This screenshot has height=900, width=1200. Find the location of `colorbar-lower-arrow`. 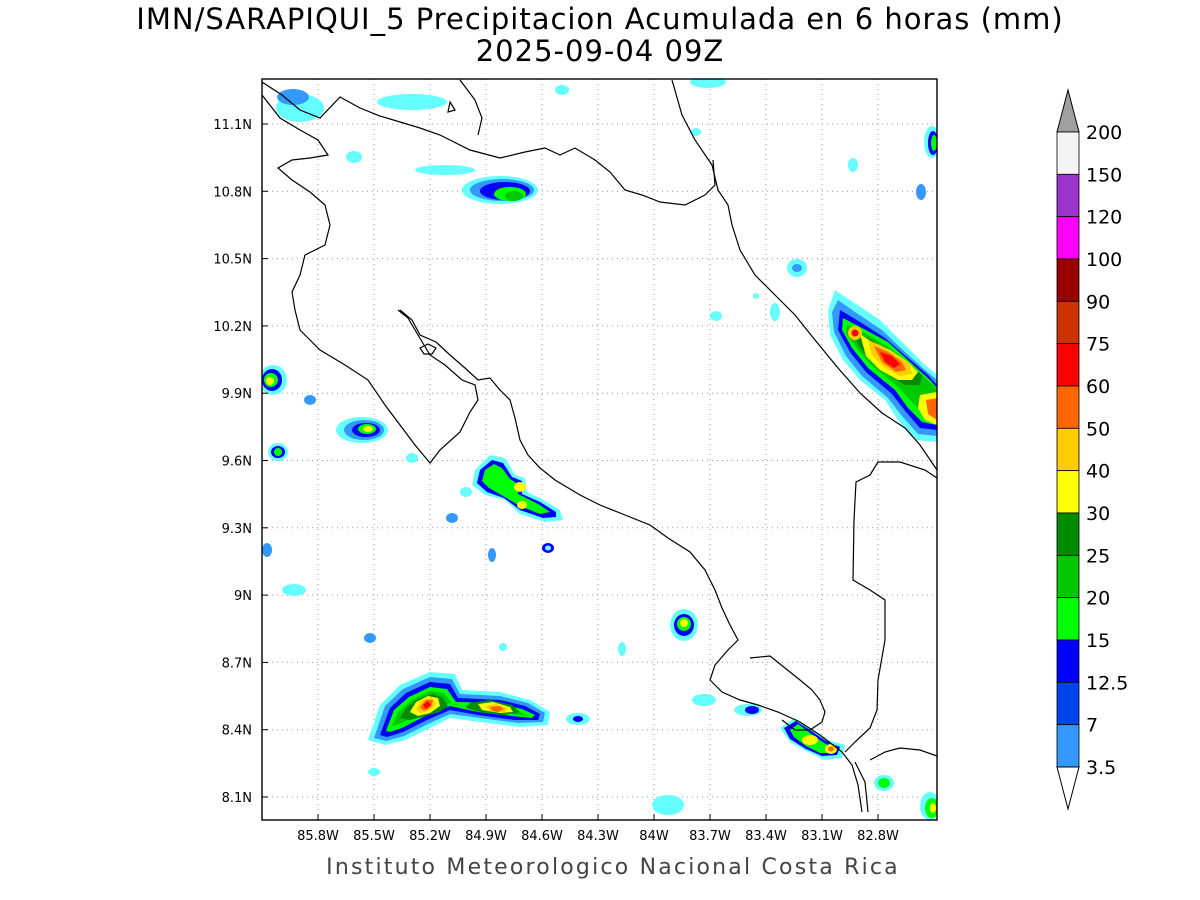

colorbar-lower-arrow is located at coordinates (1068, 788).